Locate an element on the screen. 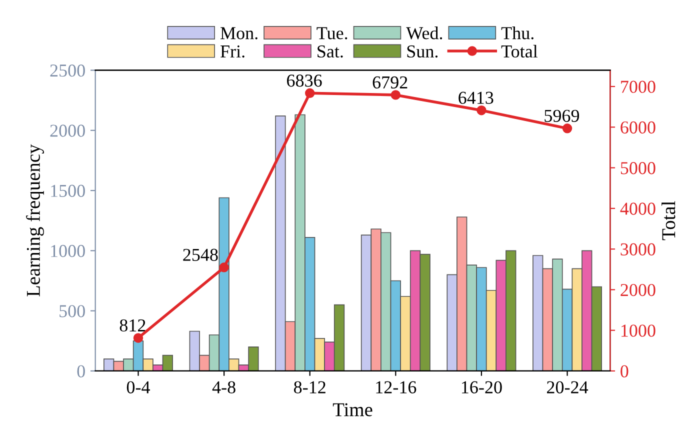  data-label: 6413 is located at coordinates (476, 98).